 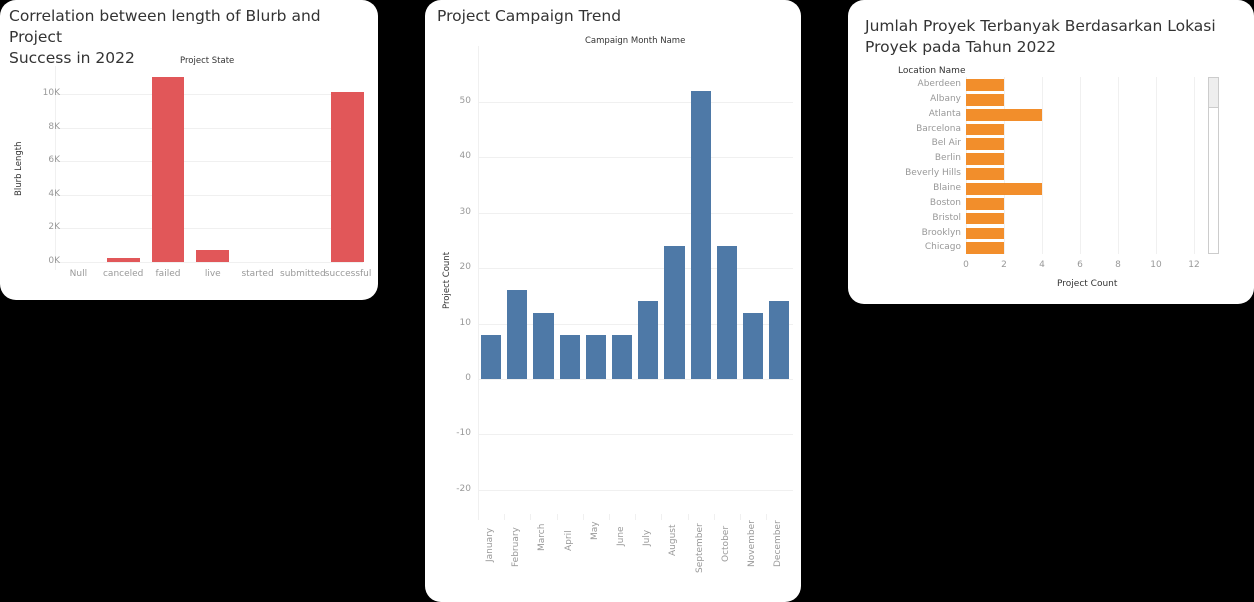 I want to click on x-axis-title: Project Count, so click(x=1087, y=284).